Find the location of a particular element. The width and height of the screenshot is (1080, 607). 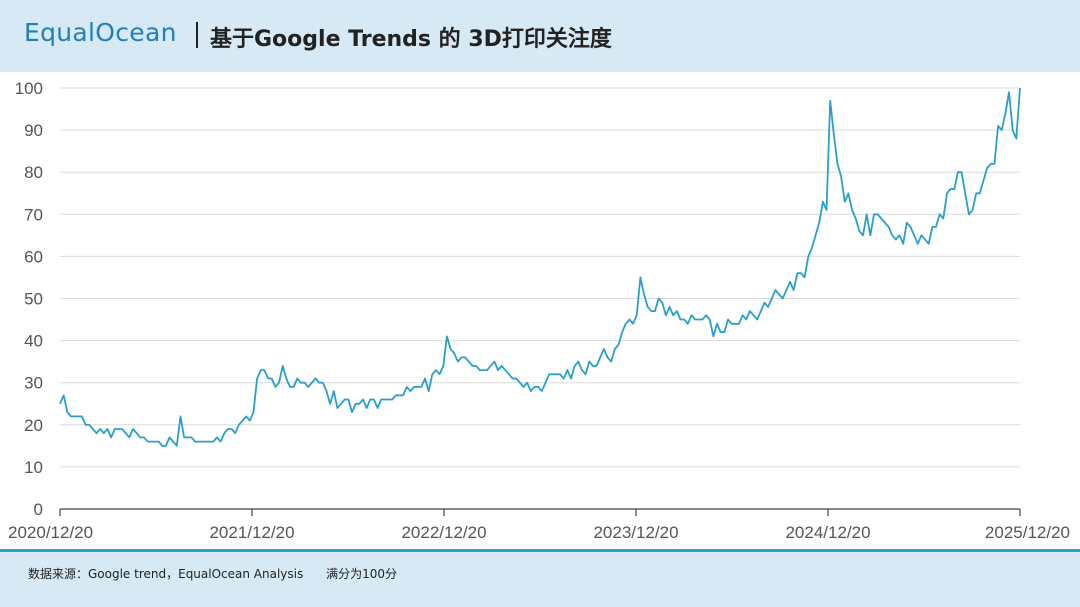

y-tick-label: 90 is located at coordinates (33, 130).